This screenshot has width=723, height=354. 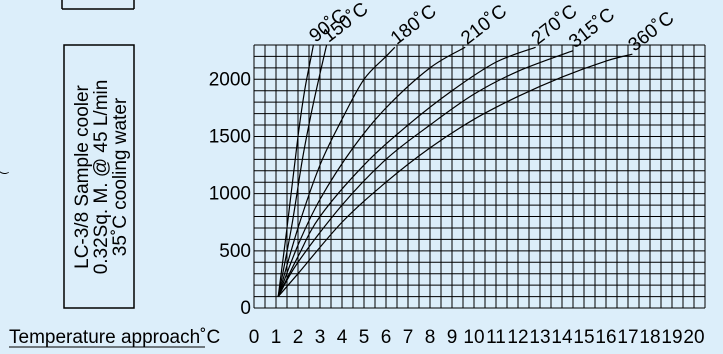 What do you see at coordinates (539, 337) in the screenshot?
I see `x-tick-label: 13` at bounding box center [539, 337].